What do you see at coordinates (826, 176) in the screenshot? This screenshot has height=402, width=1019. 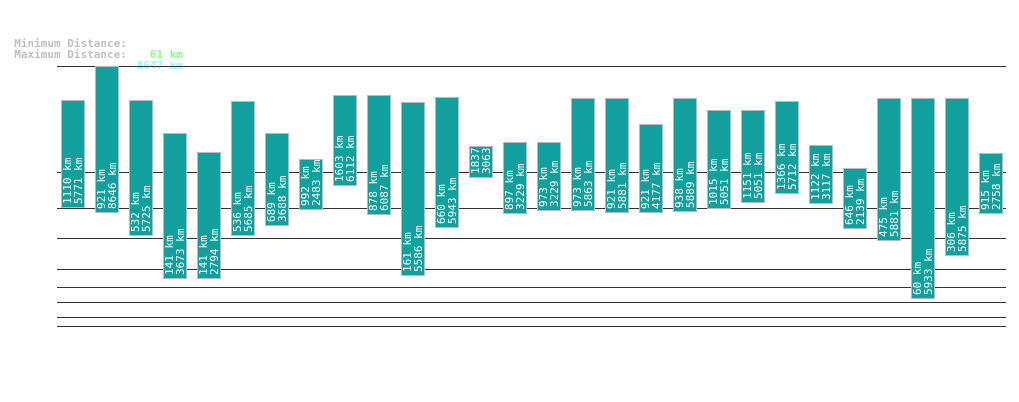 I see `bar-max-label: 3117 km` at bounding box center [826, 176].